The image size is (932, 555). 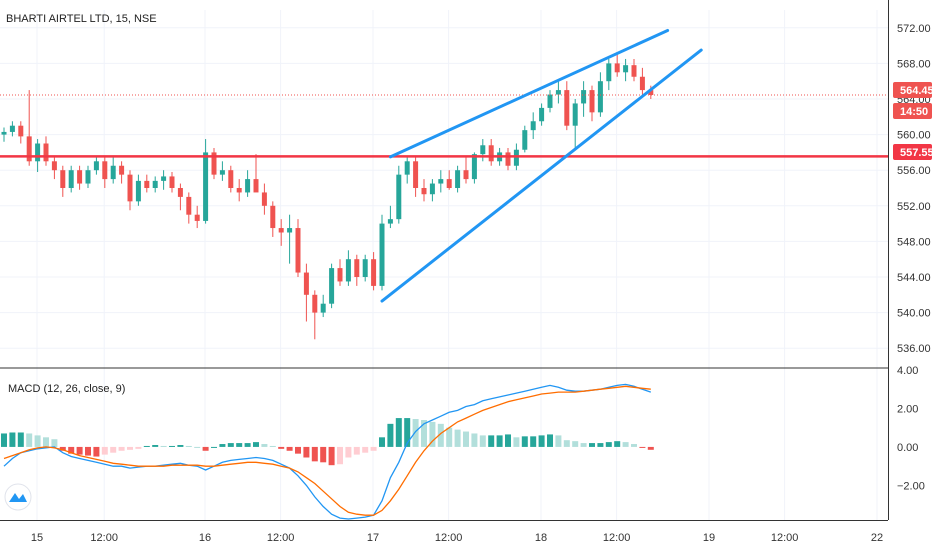 What do you see at coordinates (66, 389) in the screenshot?
I see `macd-title: MACD (12, 26, close, 9)` at bounding box center [66, 389].